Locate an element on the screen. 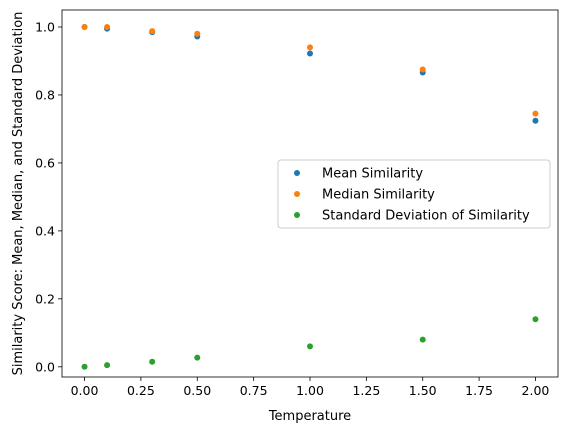 The image size is (567, 432). x-tick-label: 0.25 is located at coordinates (141, 390).